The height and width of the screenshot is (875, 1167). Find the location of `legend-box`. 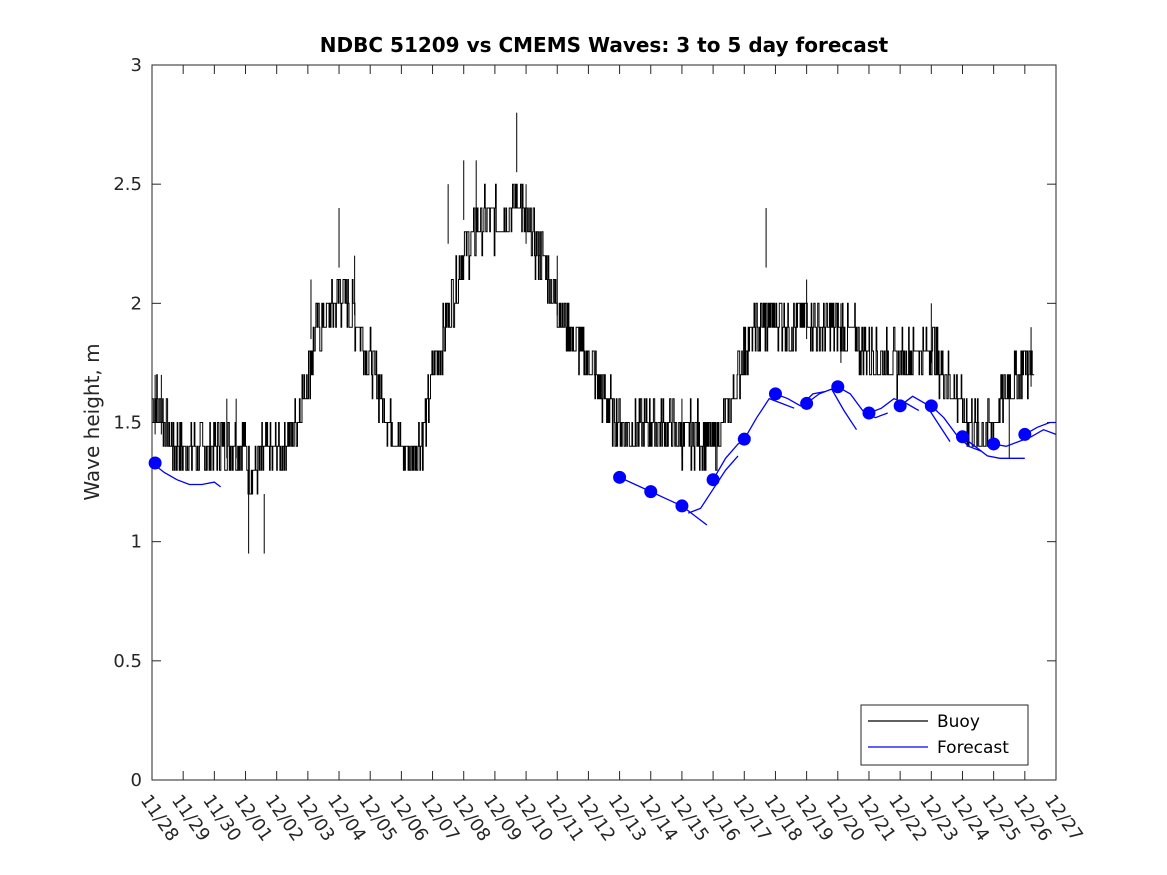

legend-box is located at coordinates (944, 735).